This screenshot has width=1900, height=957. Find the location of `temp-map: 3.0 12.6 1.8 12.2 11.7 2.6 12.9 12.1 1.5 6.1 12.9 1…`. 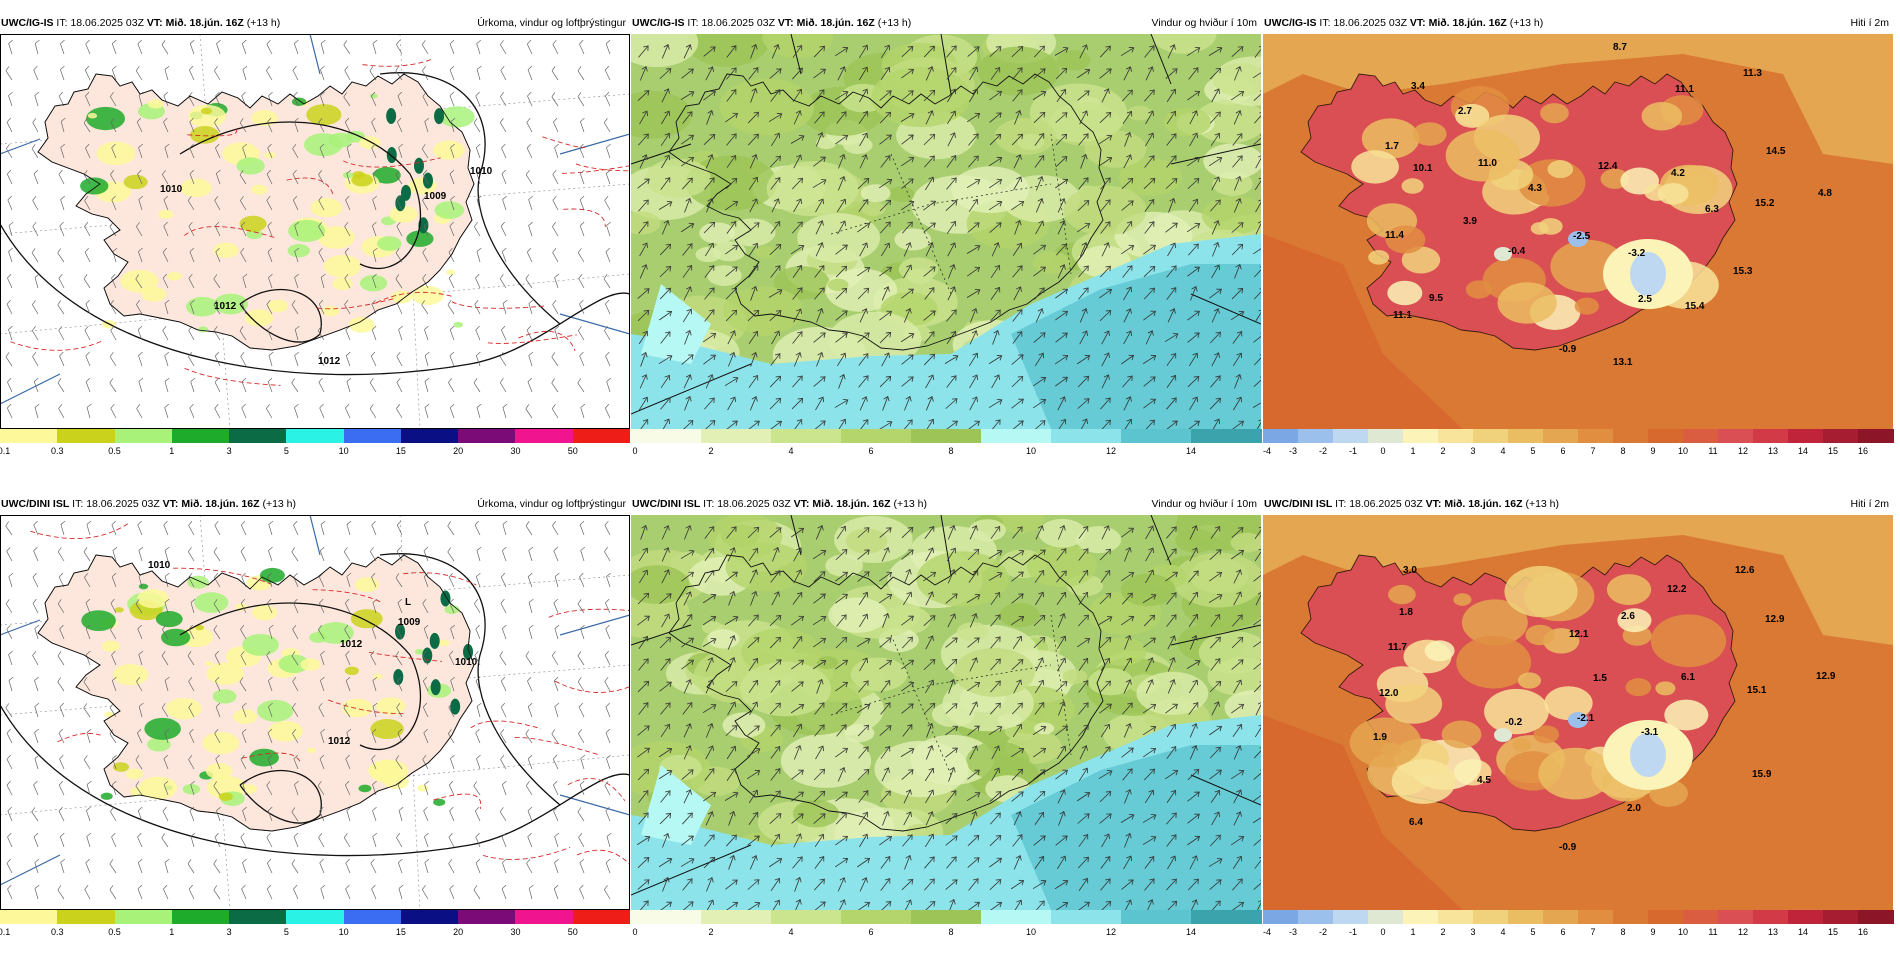

temp-map: 3.0 12.6 1.8 12.2 11.7 2.6 12.9 12.1 1.5 6.1 12.9 1… is located at coordinates (1578, 712).